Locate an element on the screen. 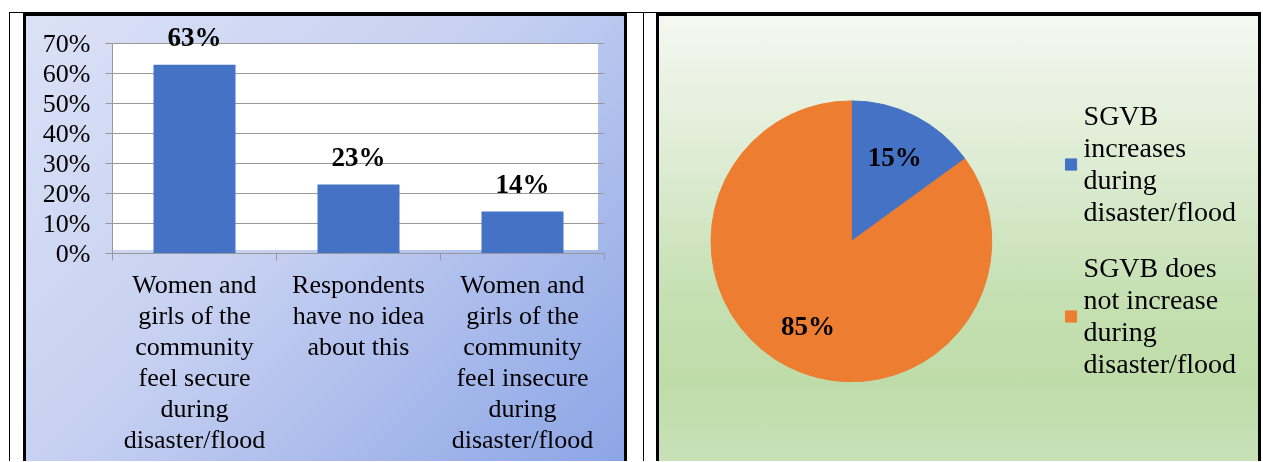  y-tick-label: 50% is located at coordinates (66, 104).